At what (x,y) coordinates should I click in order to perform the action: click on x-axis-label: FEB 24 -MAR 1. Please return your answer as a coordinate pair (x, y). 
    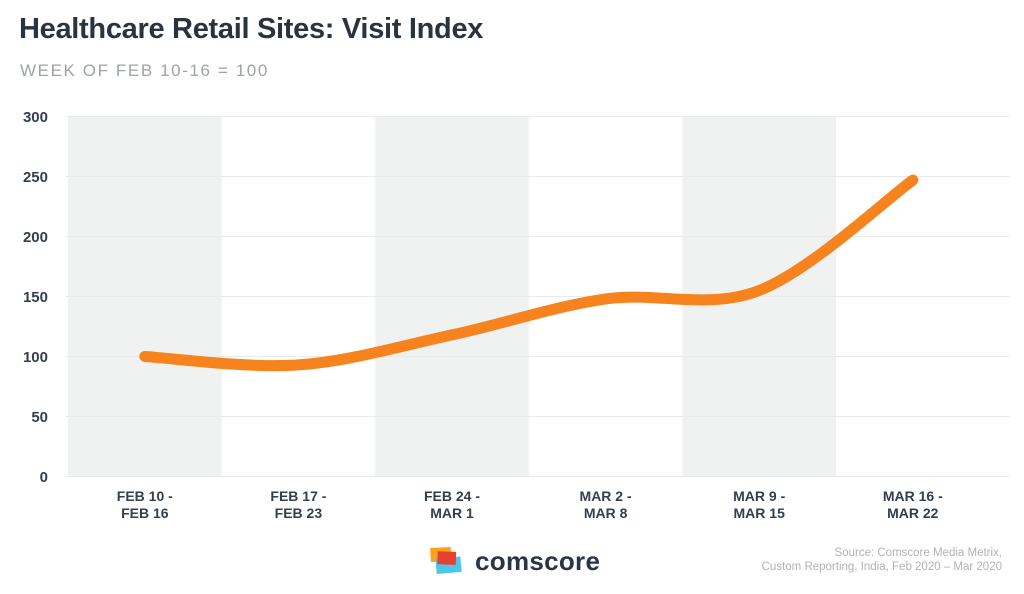
    Looking at the image, I should click on (452, 504).